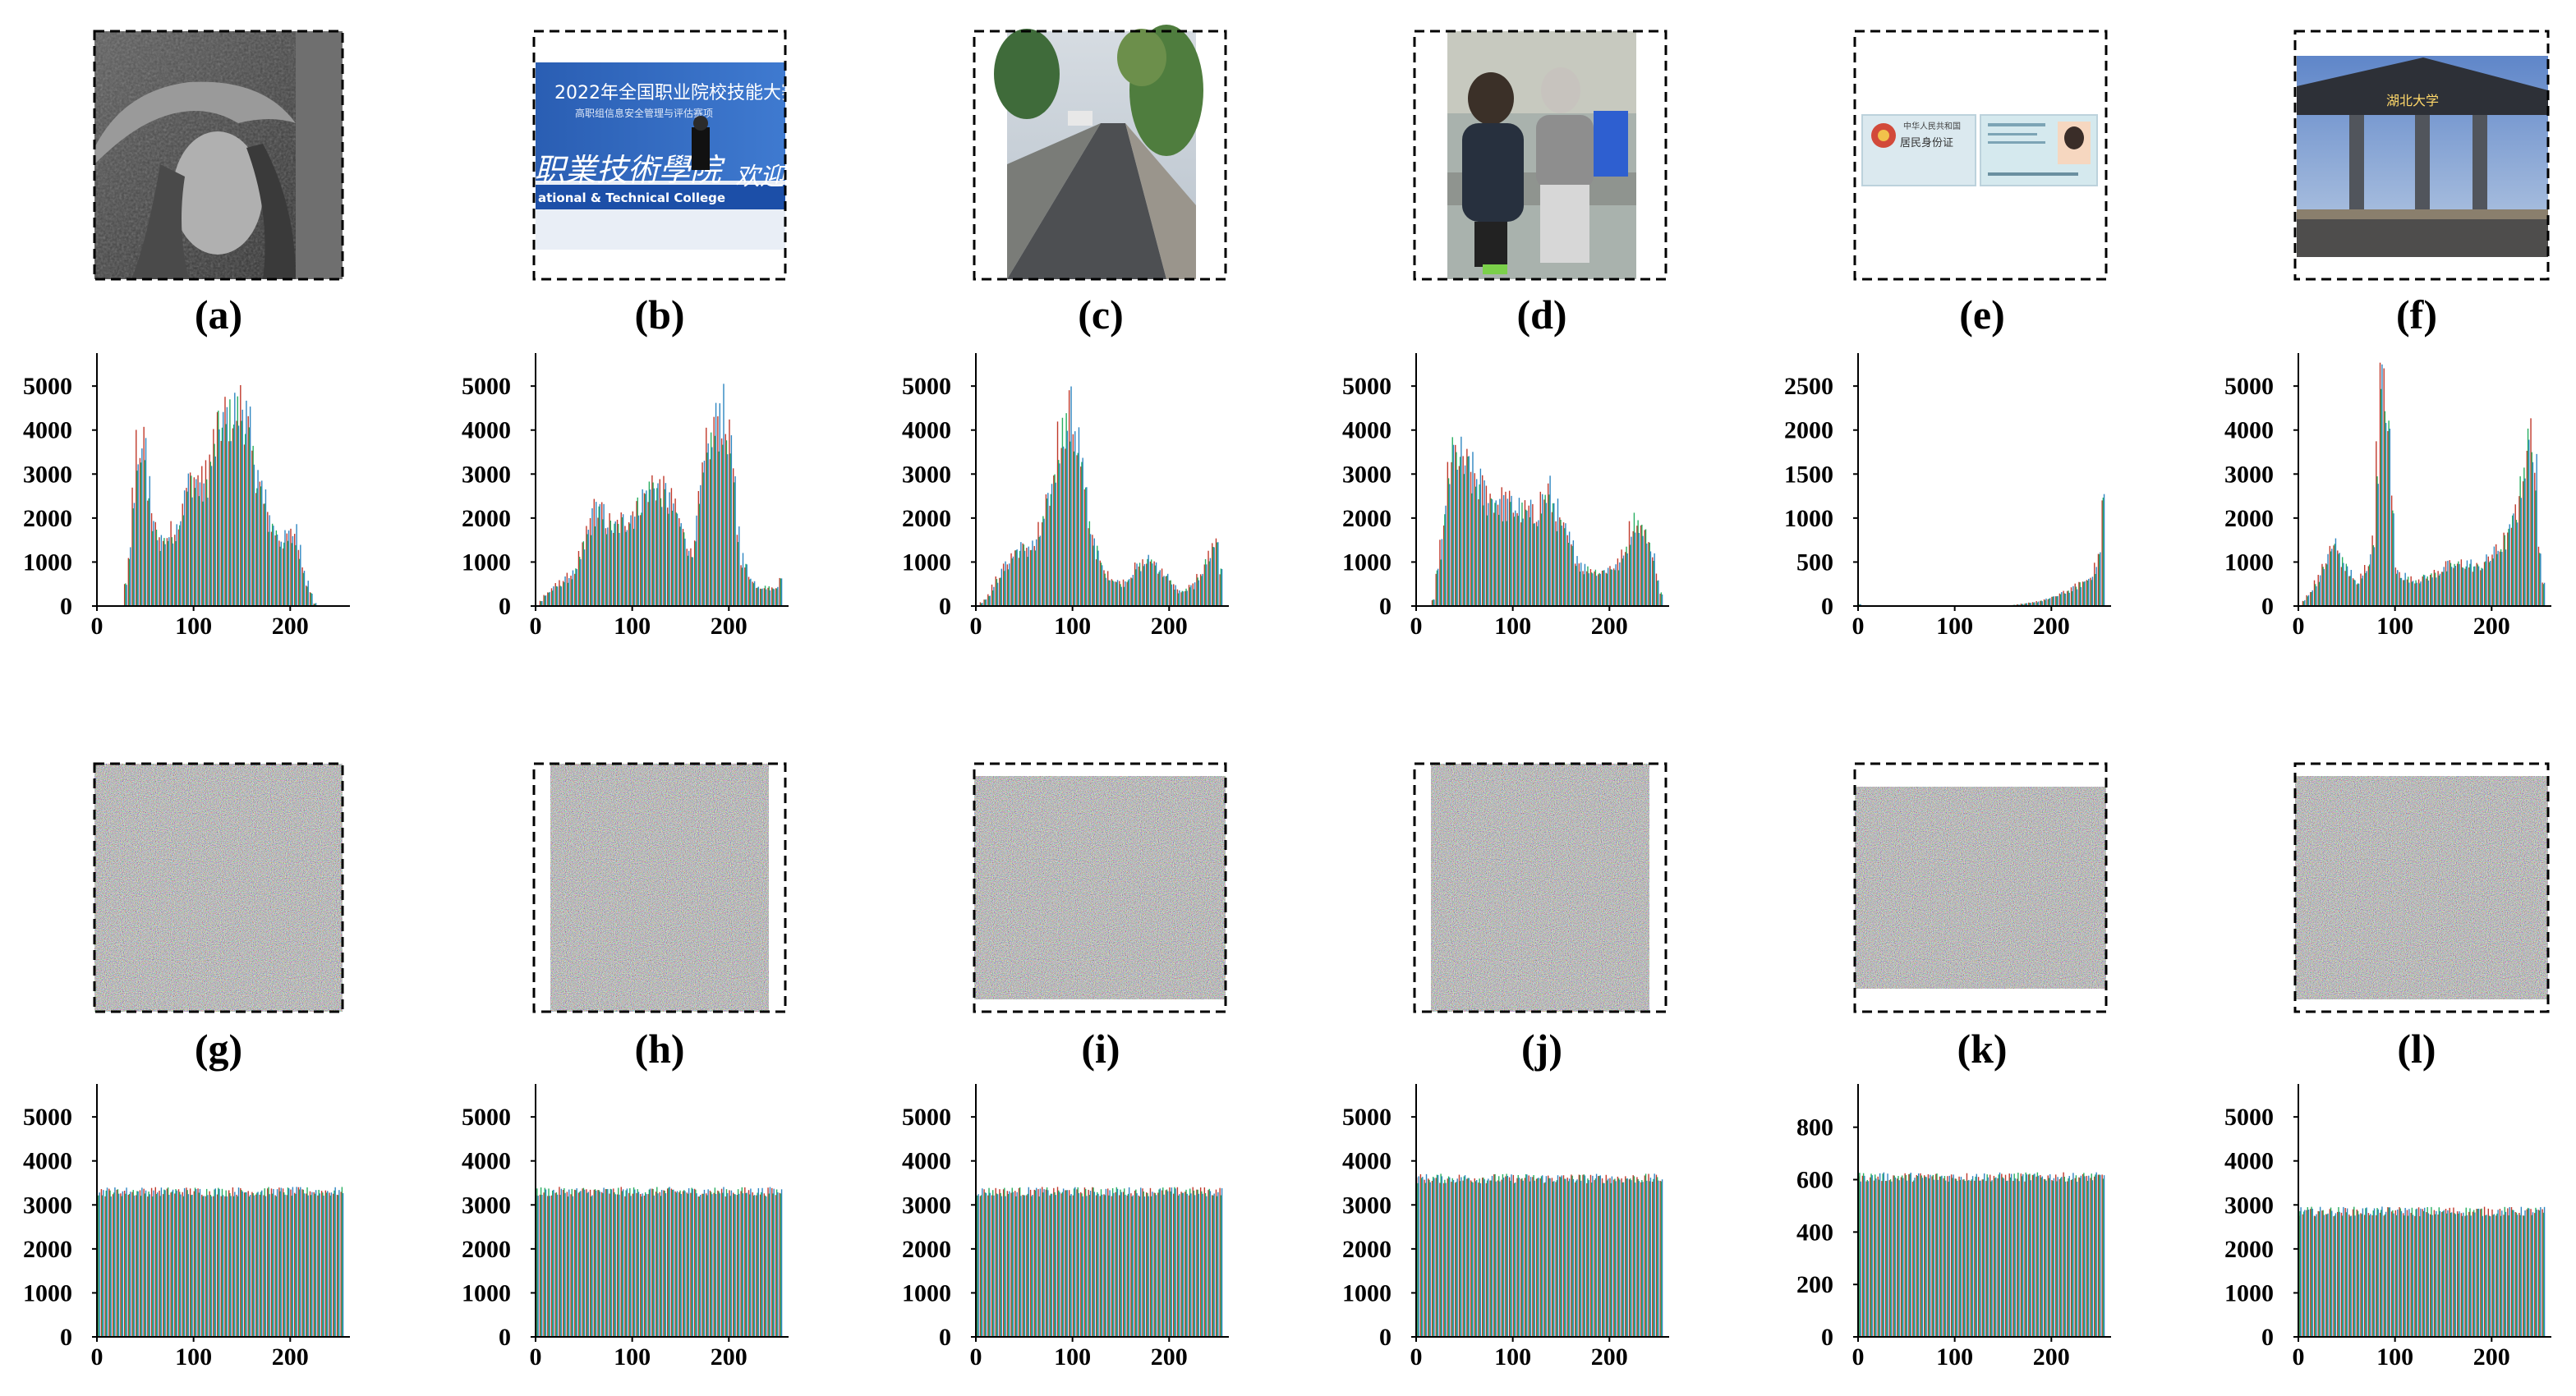 The image size is (2576, 1396). What do you see at coordinates (632, 626) in the screenshot?
I see `x-tick-label: 100` at bounding box center [632, 626].